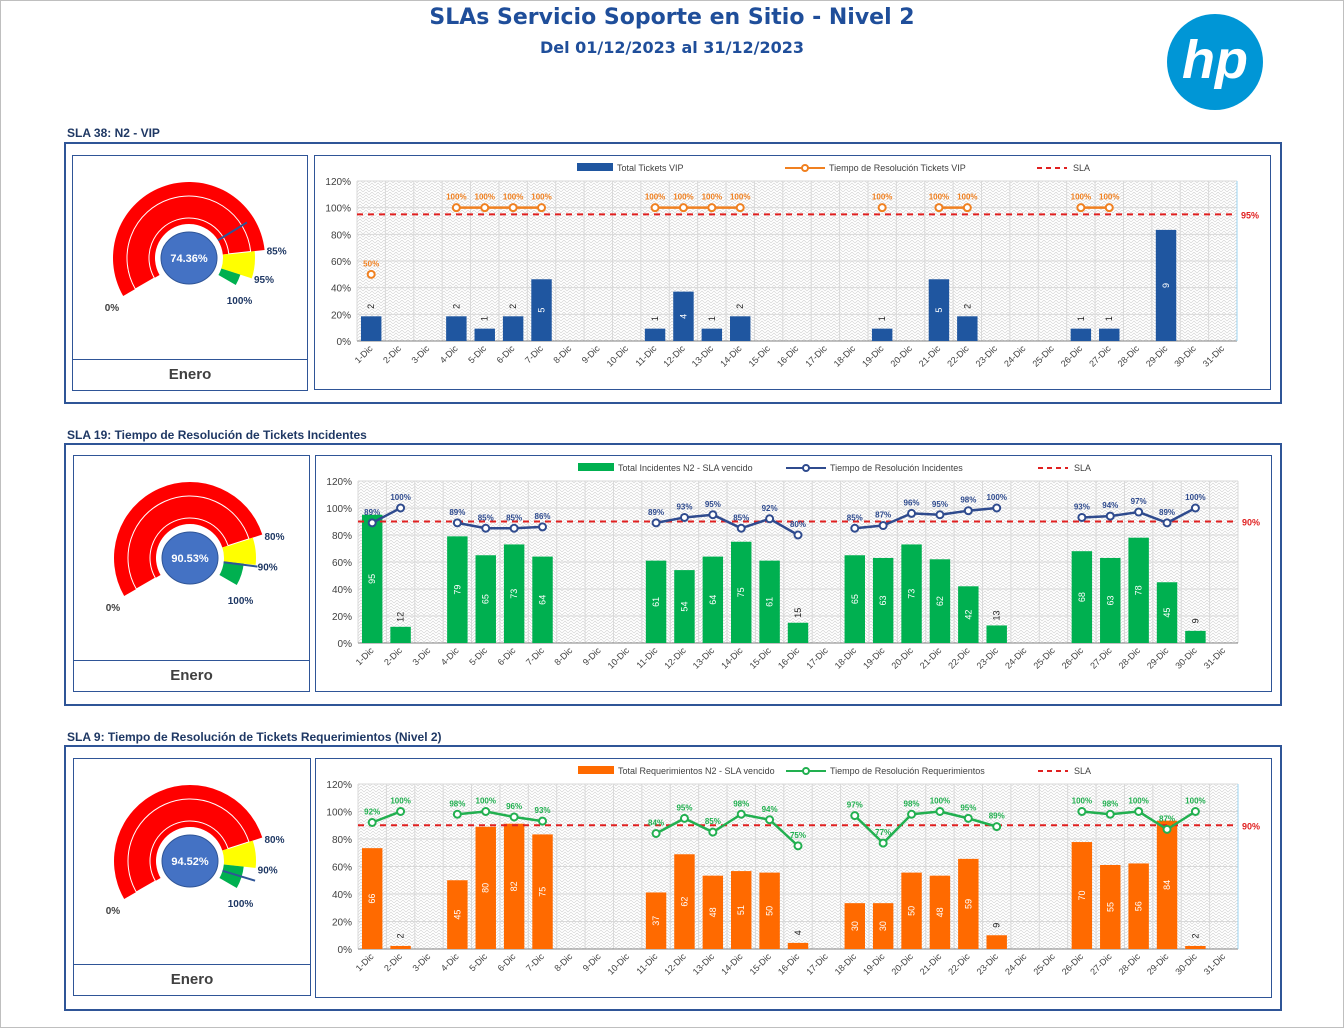  Describe the element at coordinates (987, 356) in the screenshot. I see `x-tick-label: 23-Dic` at that location.